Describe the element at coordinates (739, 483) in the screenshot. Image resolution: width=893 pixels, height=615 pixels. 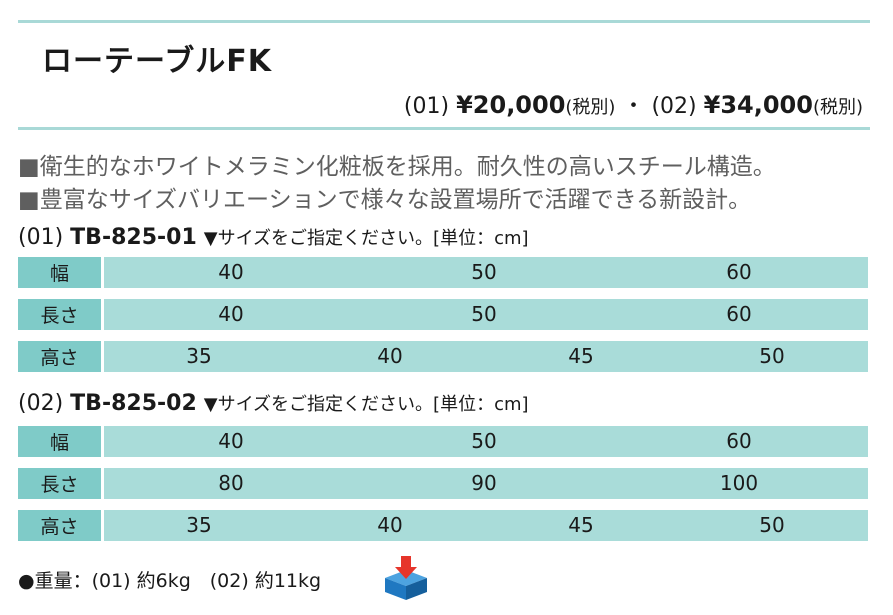
I see `size-option: 100` at that location.